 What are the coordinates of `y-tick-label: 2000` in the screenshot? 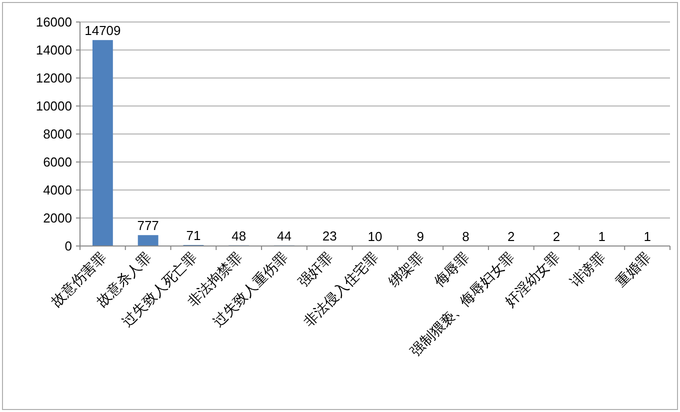 It's located at (57, 218).